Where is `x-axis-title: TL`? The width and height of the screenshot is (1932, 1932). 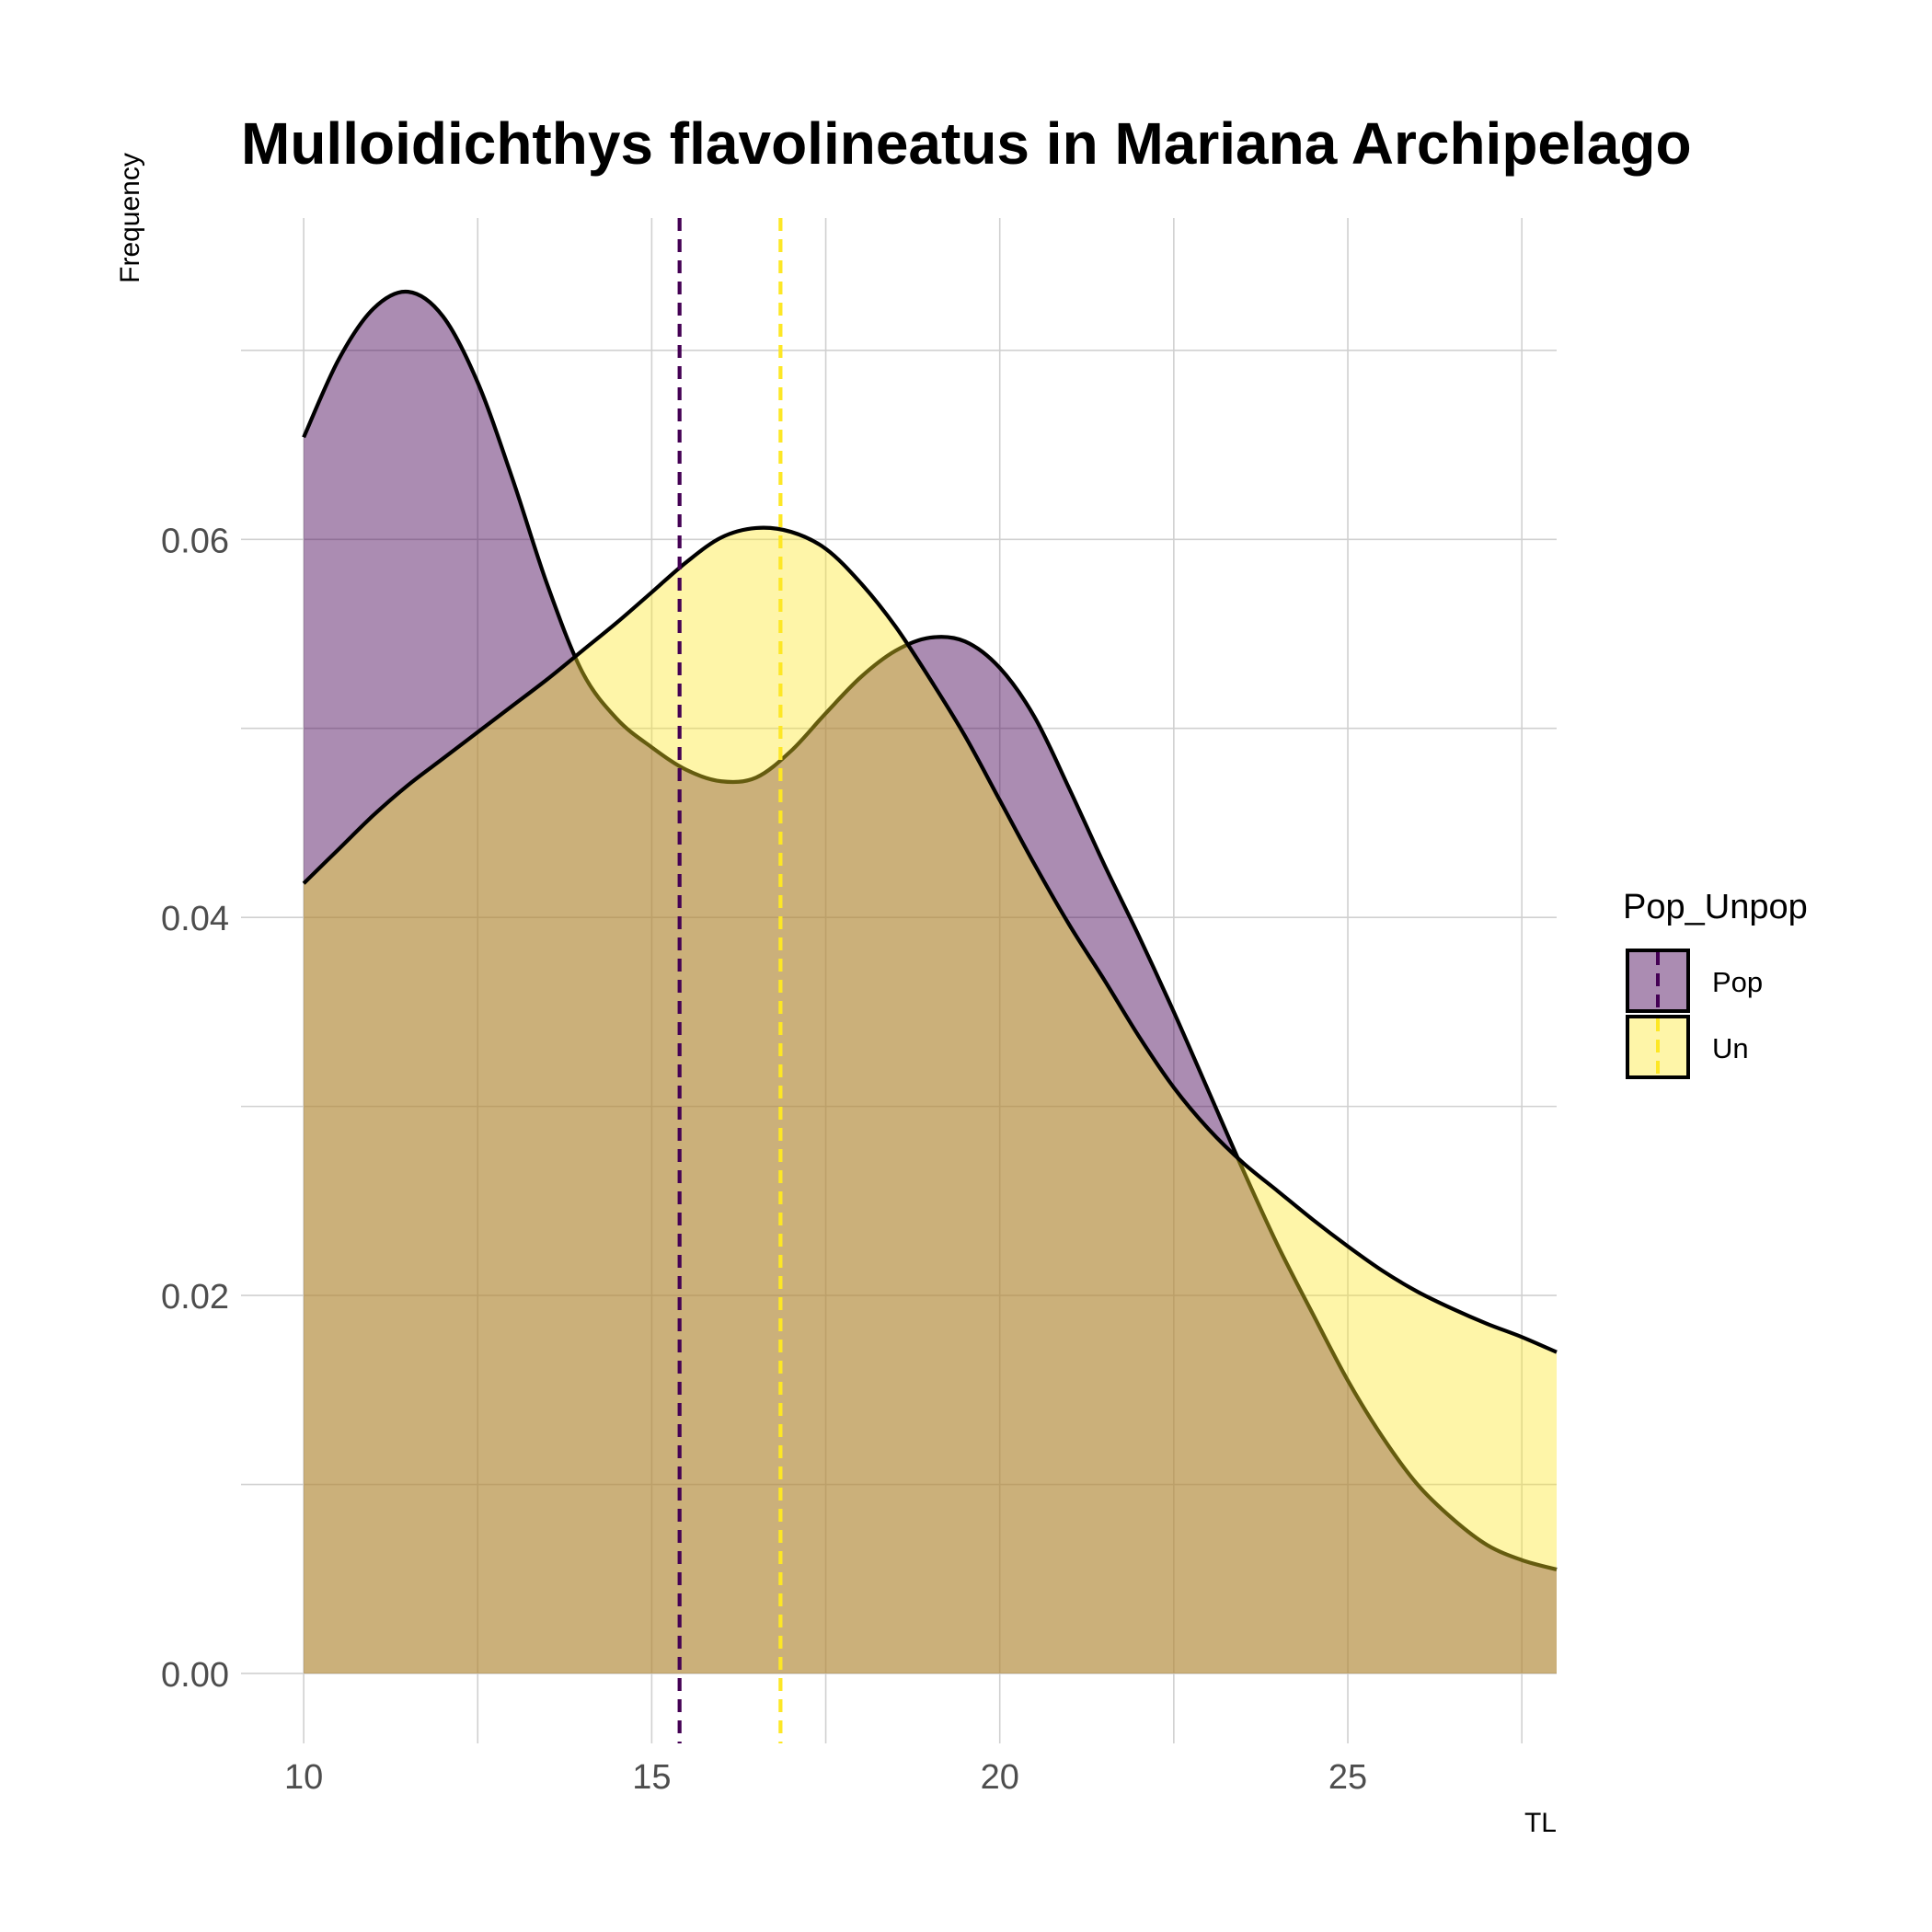 x-axis-title: TL is located at coordinates (1540, 1823).